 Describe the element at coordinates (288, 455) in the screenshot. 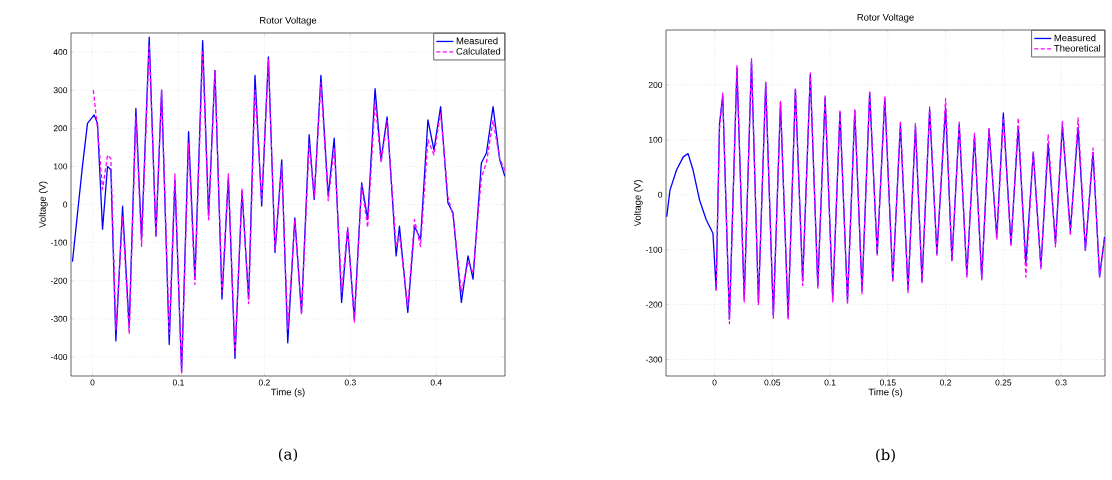

I see `text: (a)` at that location.